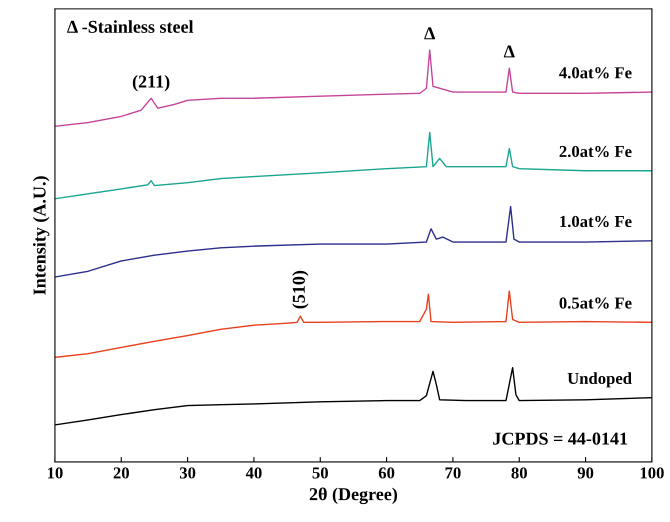  I want to click on x-axis-title: 2θ (Degree), so click(354, 496).